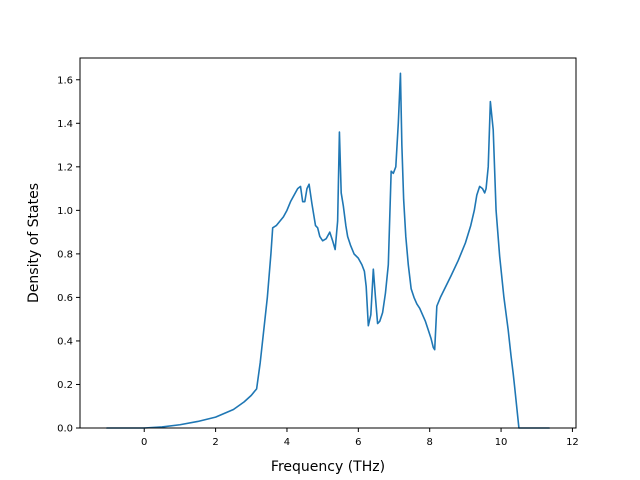 The width and height of the screenshot is (640, 480). I want to click on x-tick-label: 4, so click(287, 442).